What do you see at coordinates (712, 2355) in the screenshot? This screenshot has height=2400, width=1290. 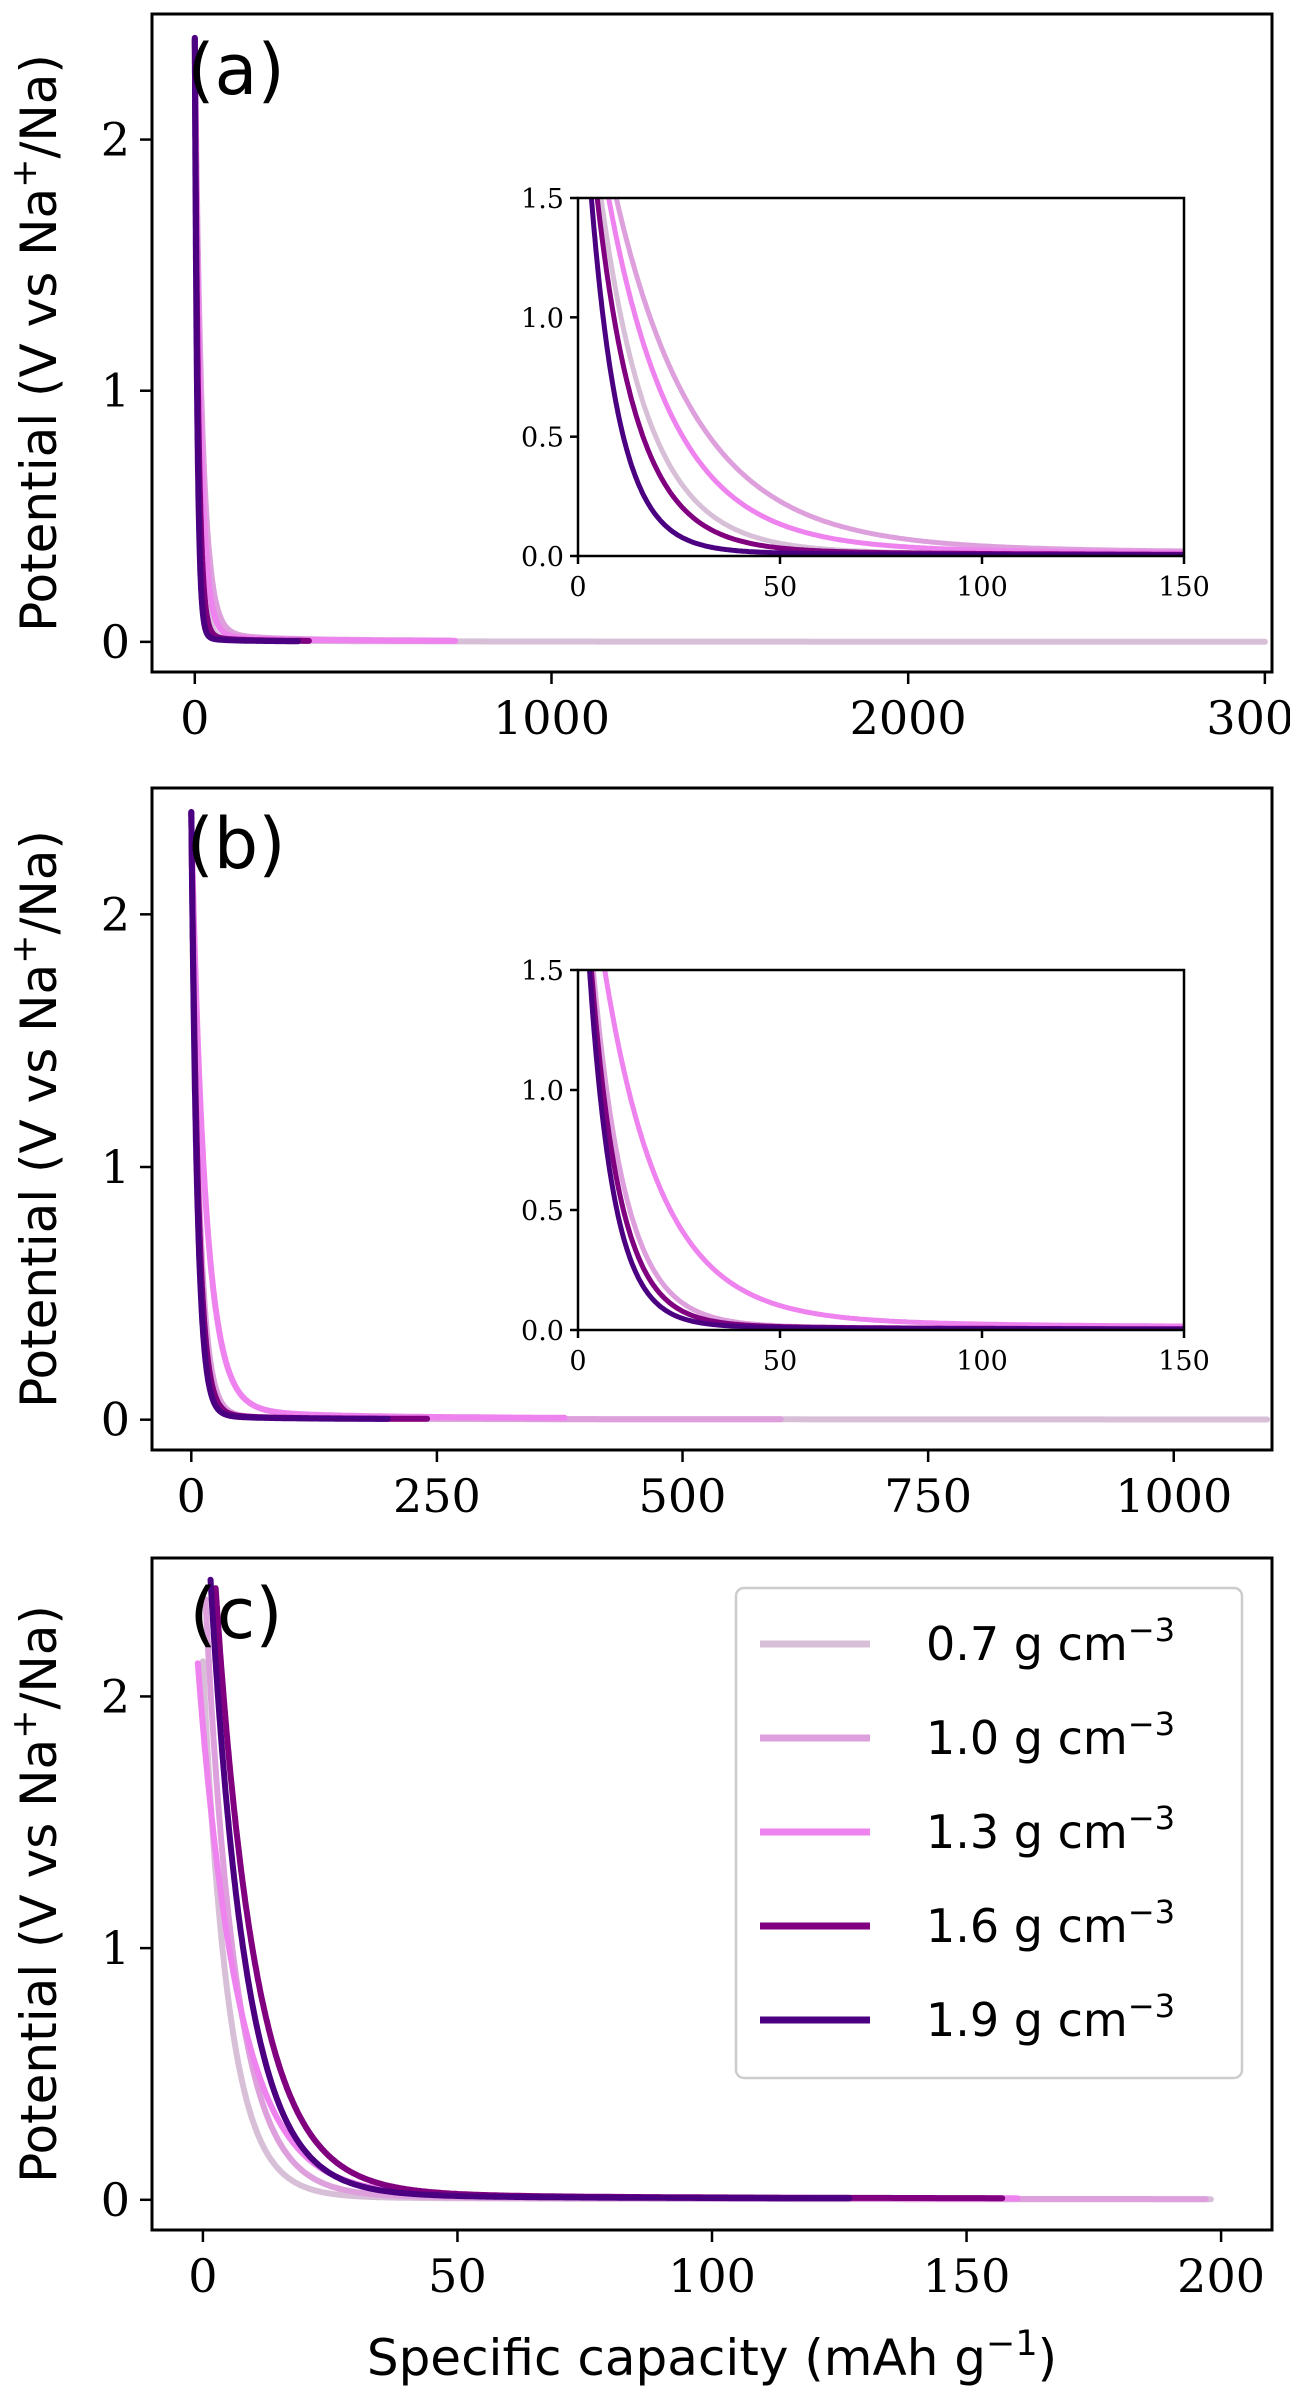 I see `x-axis-label: Specific capacity (mAh g−1)` at bounding box center [712, 2355].